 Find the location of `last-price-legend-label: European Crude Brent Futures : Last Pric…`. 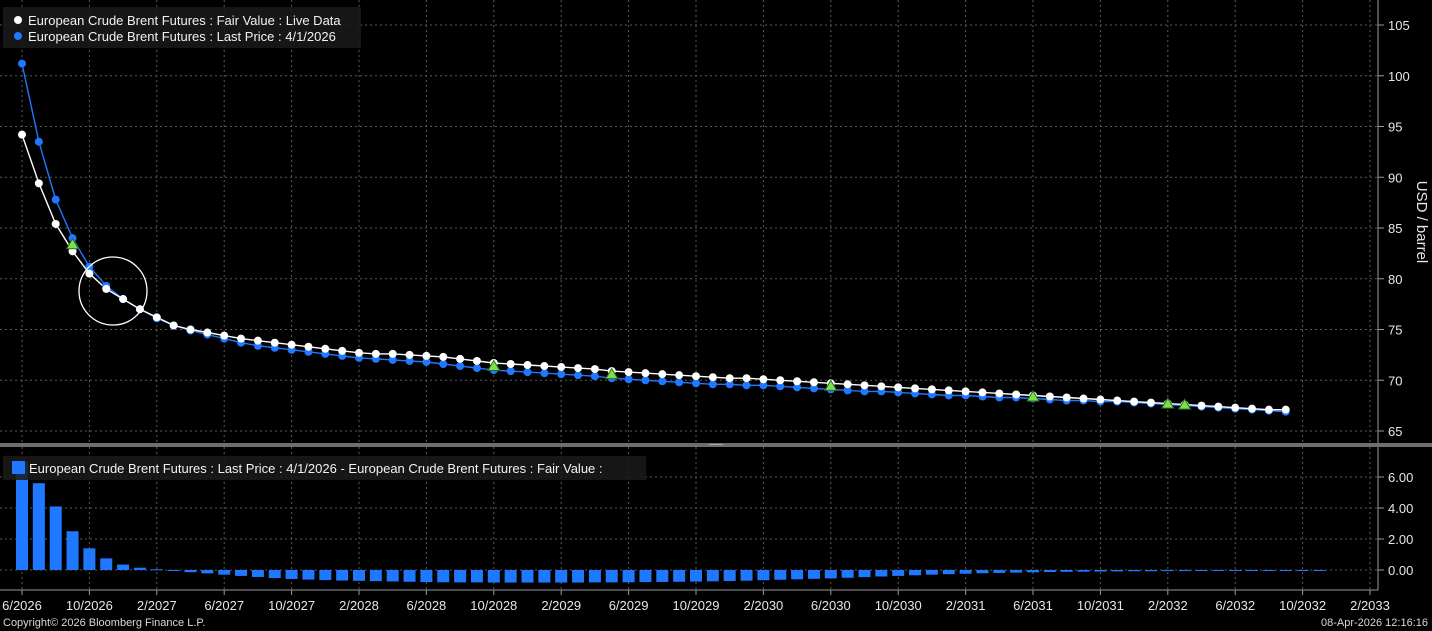

last-price-legend-label: European Crude Brent Futures : Last Pric… is located at coordinates (182, 36).